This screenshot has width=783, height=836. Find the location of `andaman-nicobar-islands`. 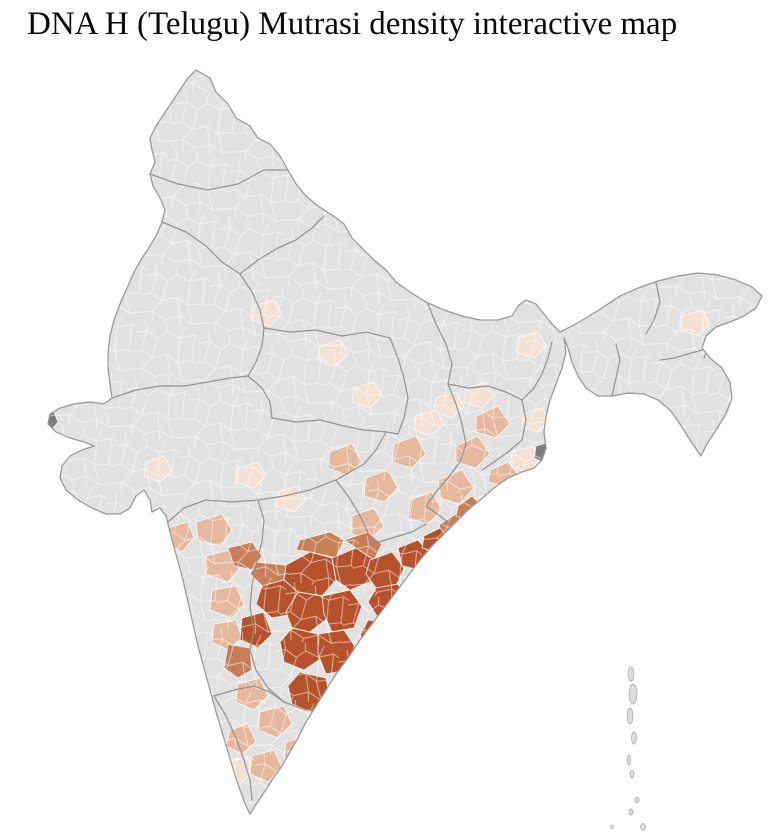

andaman-nicobar-islands is located at coordinates (628, 748).